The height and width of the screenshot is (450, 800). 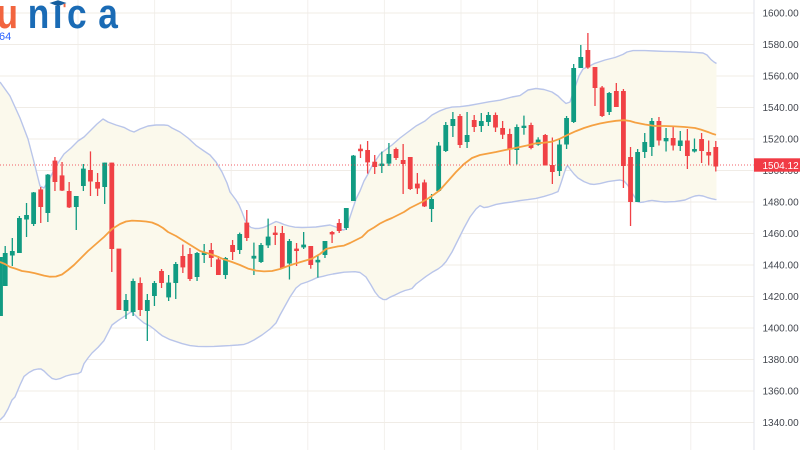 What do you see at coordinates (781, 108) in the screenshot?
I see `svg-text: 1540.00` at bounding box center [781, 108].